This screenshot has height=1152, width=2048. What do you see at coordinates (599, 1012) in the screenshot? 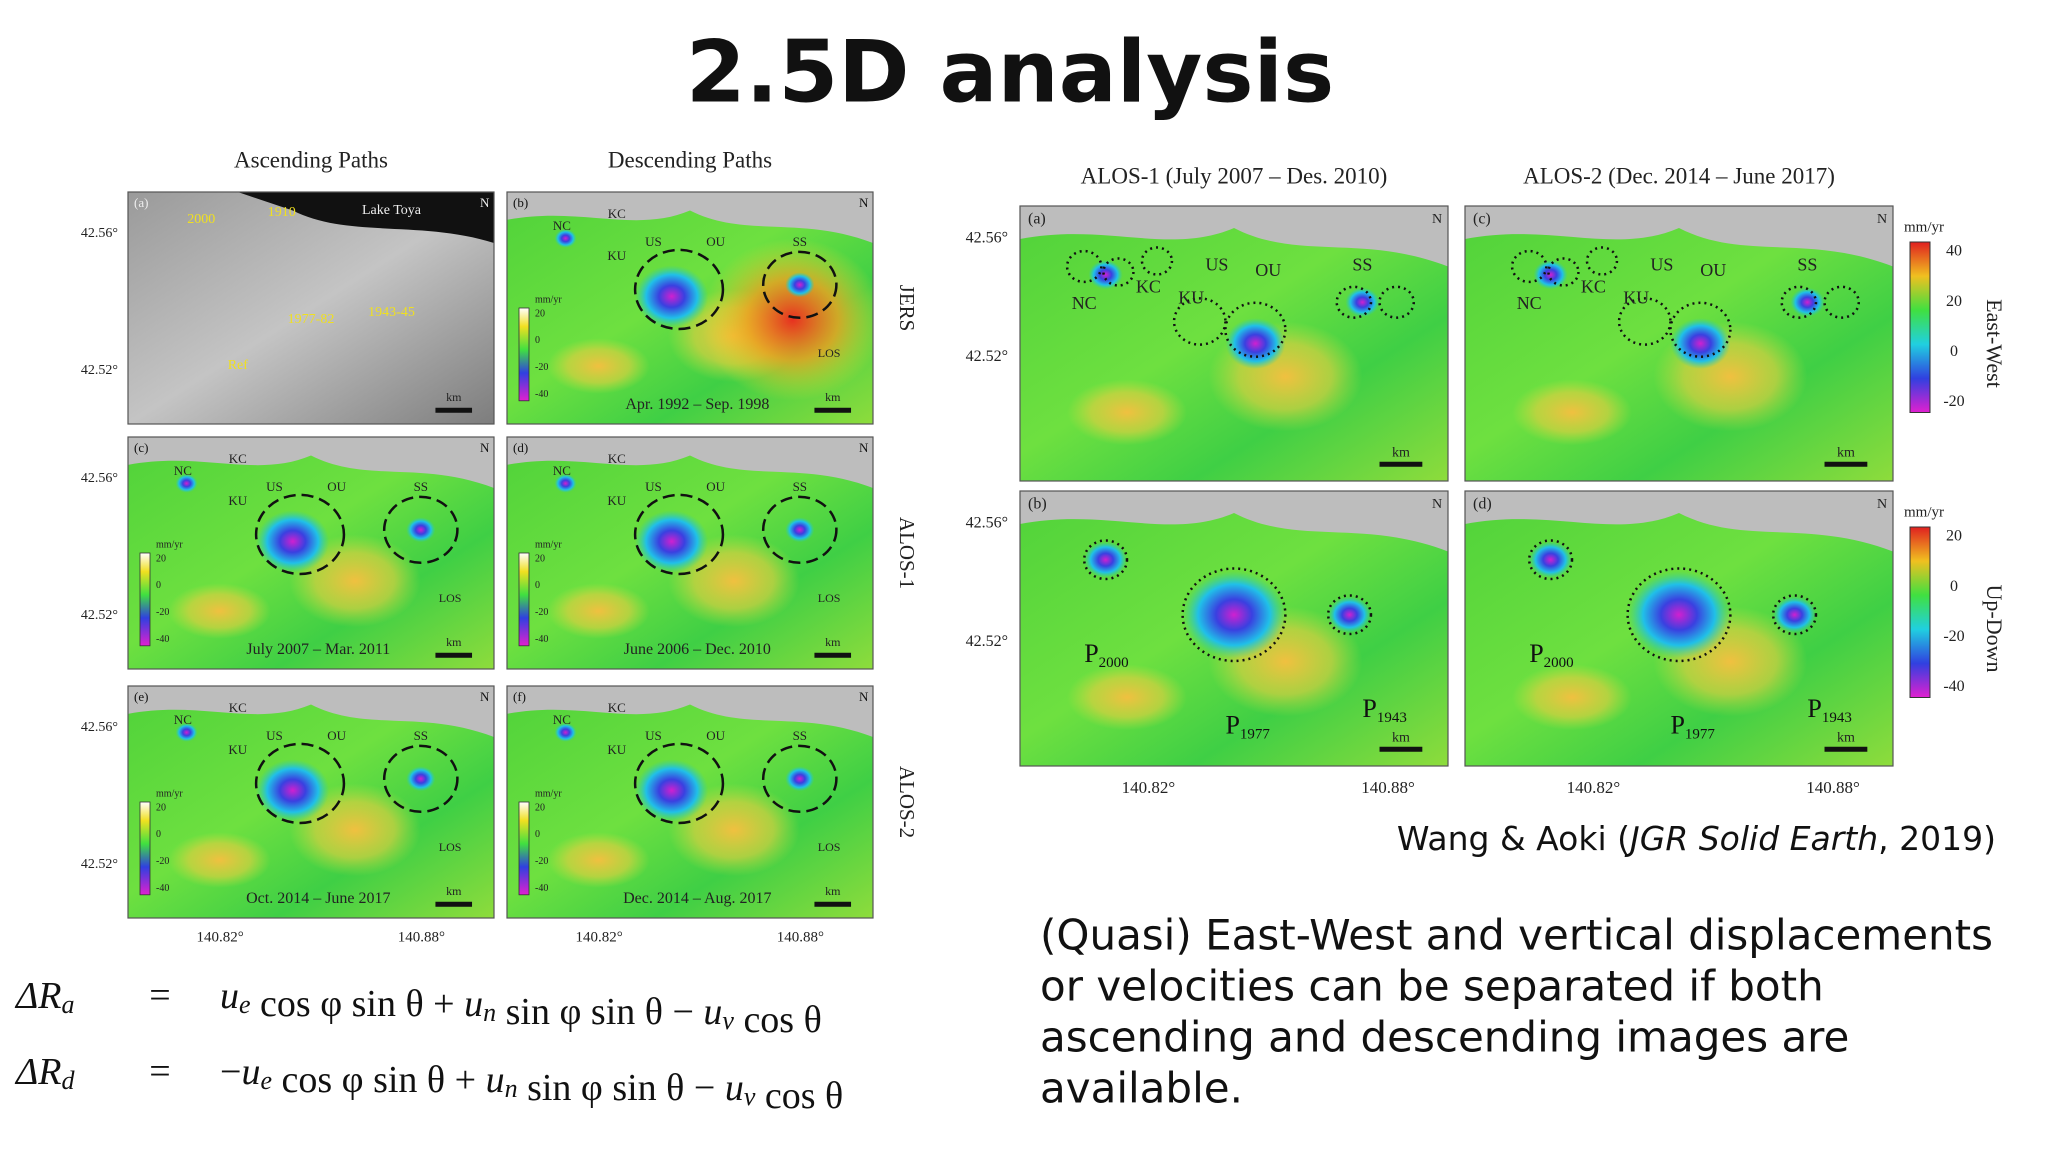
I see `operator-text: sin φ sin θ −` at bounding box center [599, 1012].